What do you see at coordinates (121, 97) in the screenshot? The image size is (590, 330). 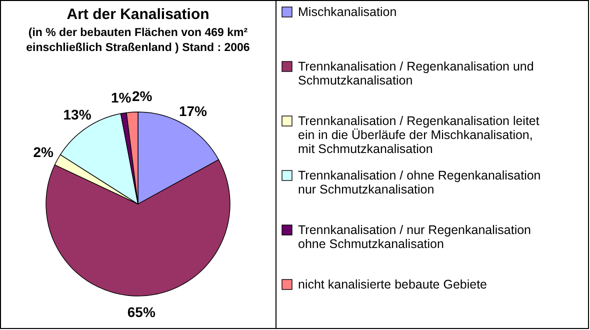 I see `data-label: 1%` at bounding box center [121, 97].